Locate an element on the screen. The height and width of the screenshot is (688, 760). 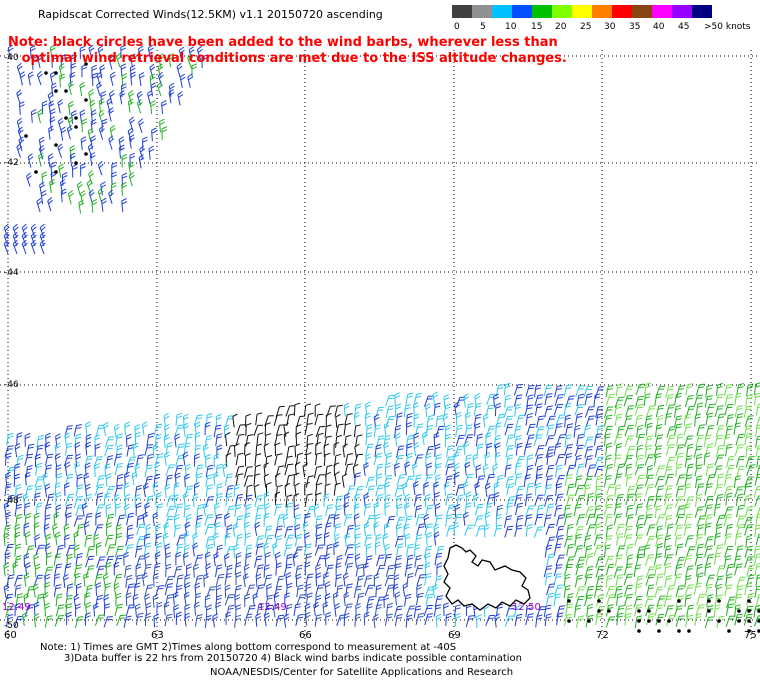
lon-label: 63 is located at coordinates (157, 635).